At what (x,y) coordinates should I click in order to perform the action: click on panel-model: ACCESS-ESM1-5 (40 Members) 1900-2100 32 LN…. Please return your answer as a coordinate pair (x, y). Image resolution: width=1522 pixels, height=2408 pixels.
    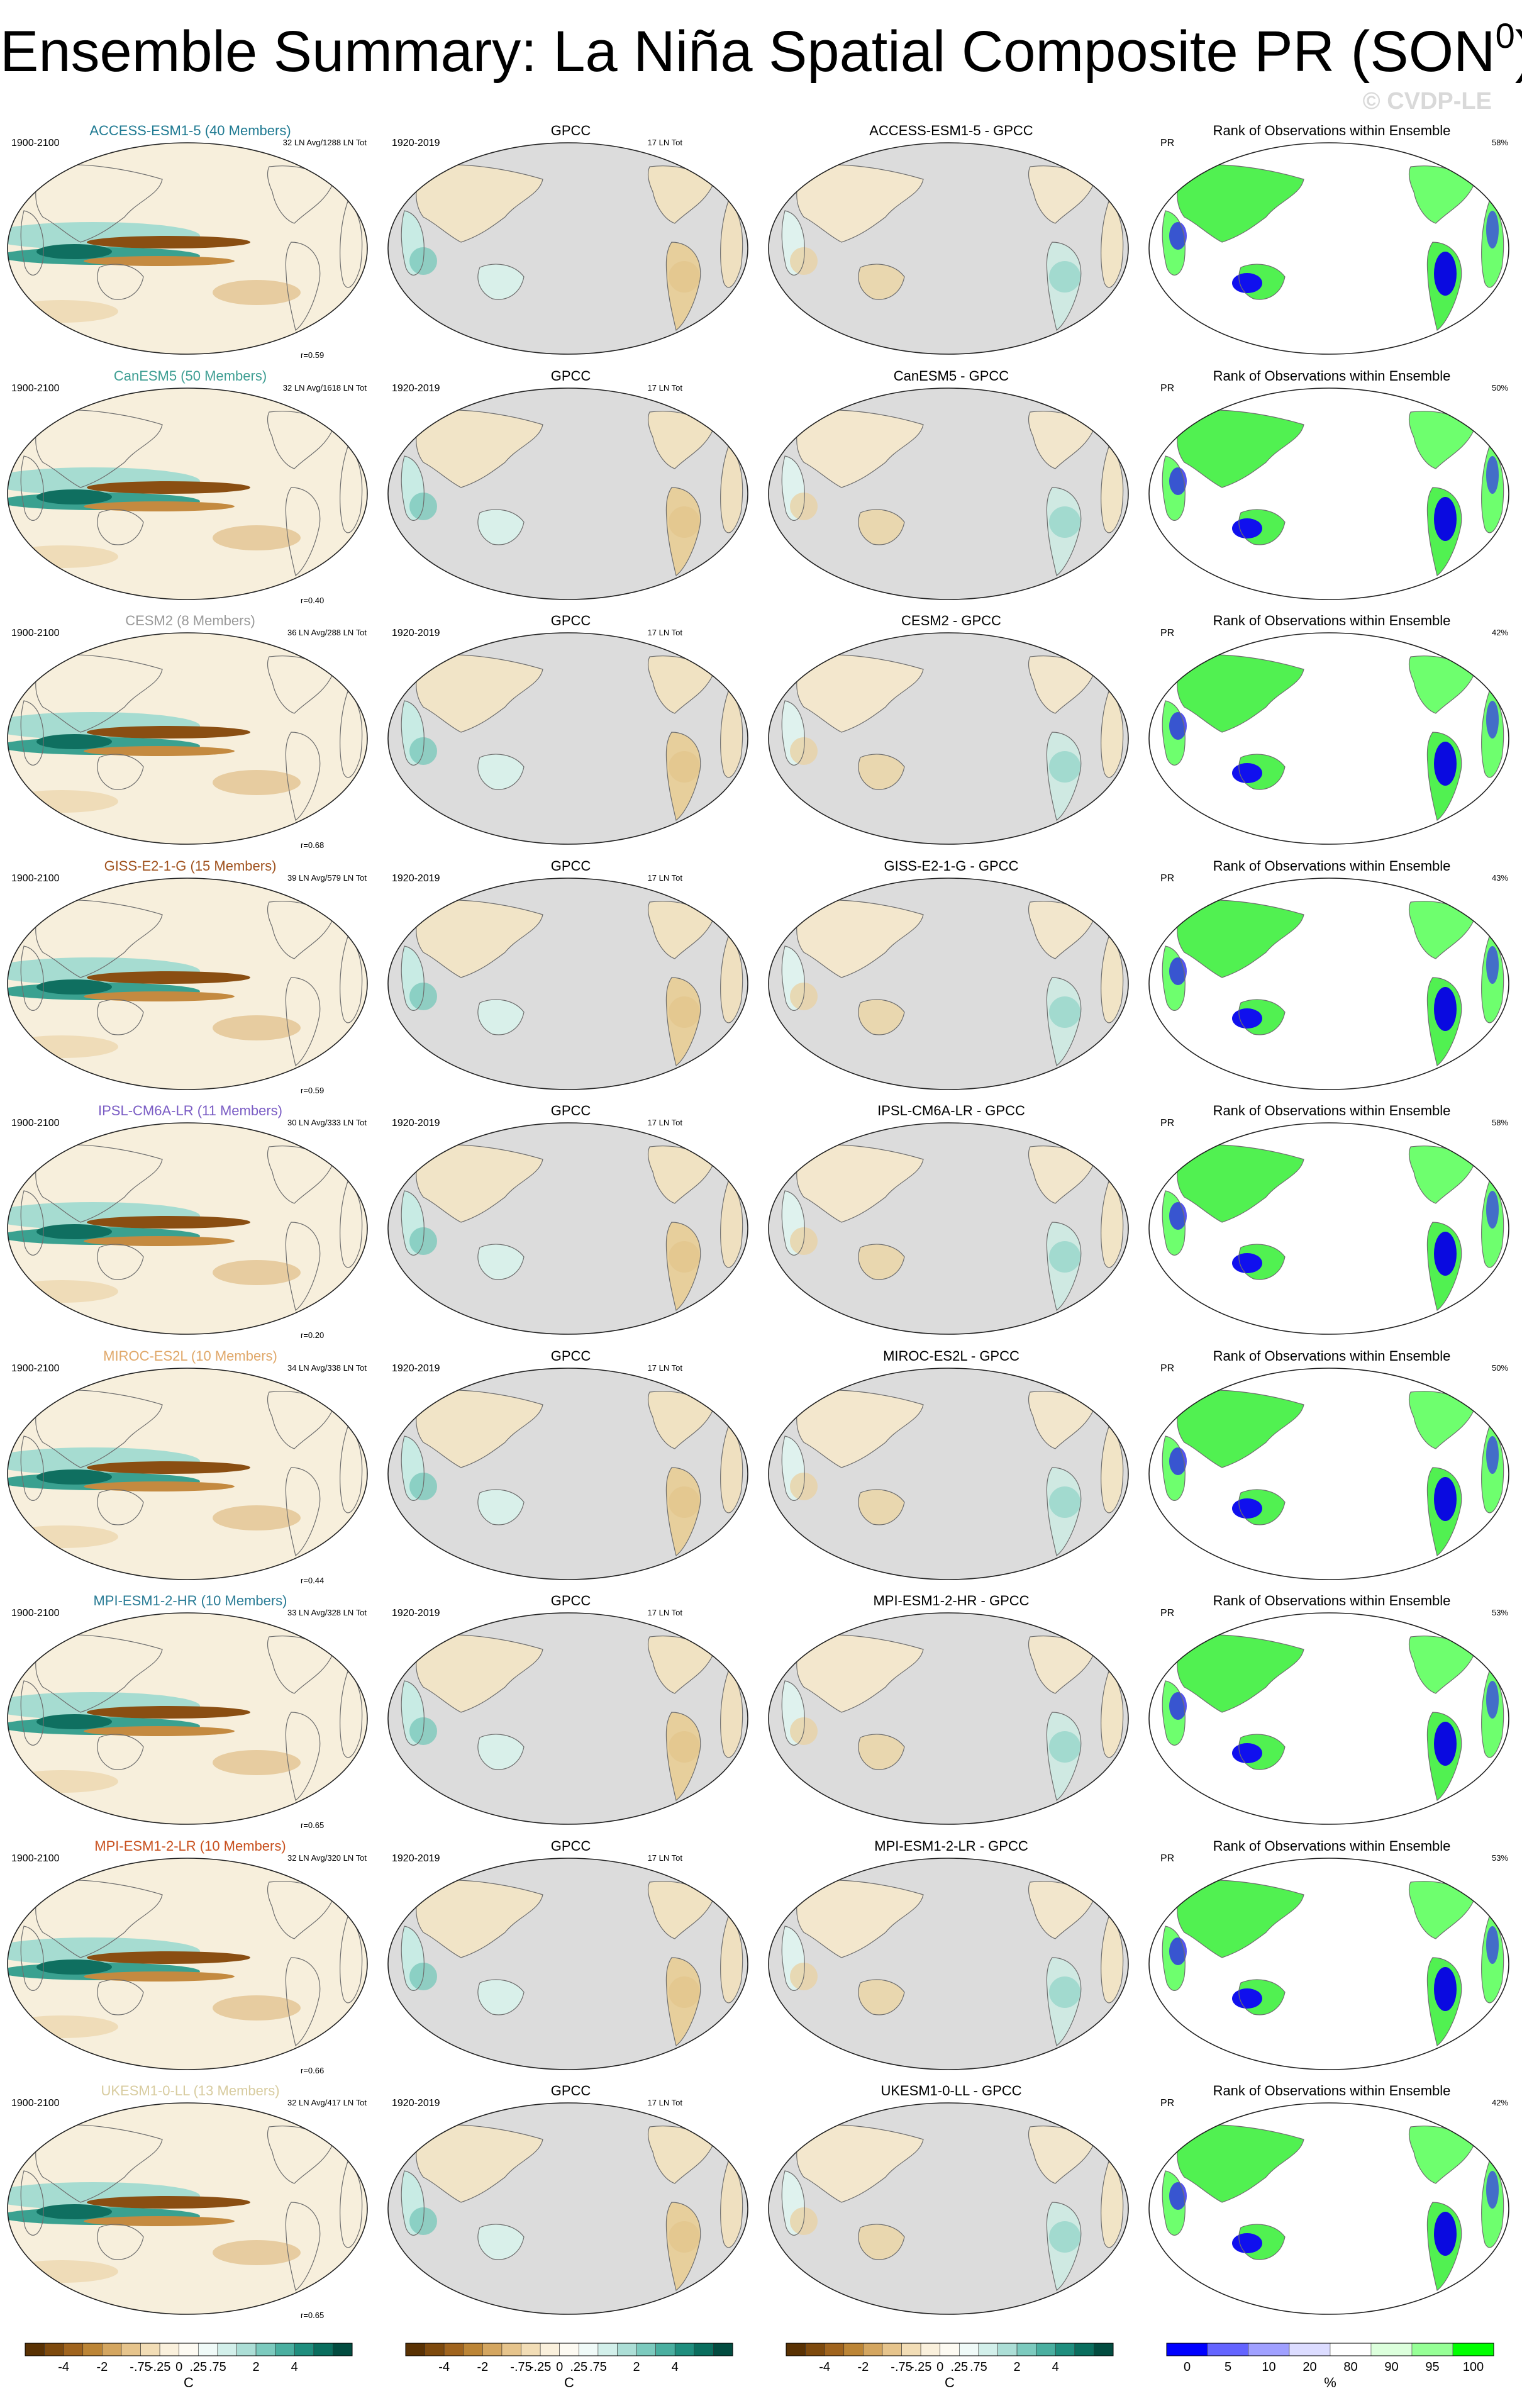
    Looking at the image, I should click on (190, 245).